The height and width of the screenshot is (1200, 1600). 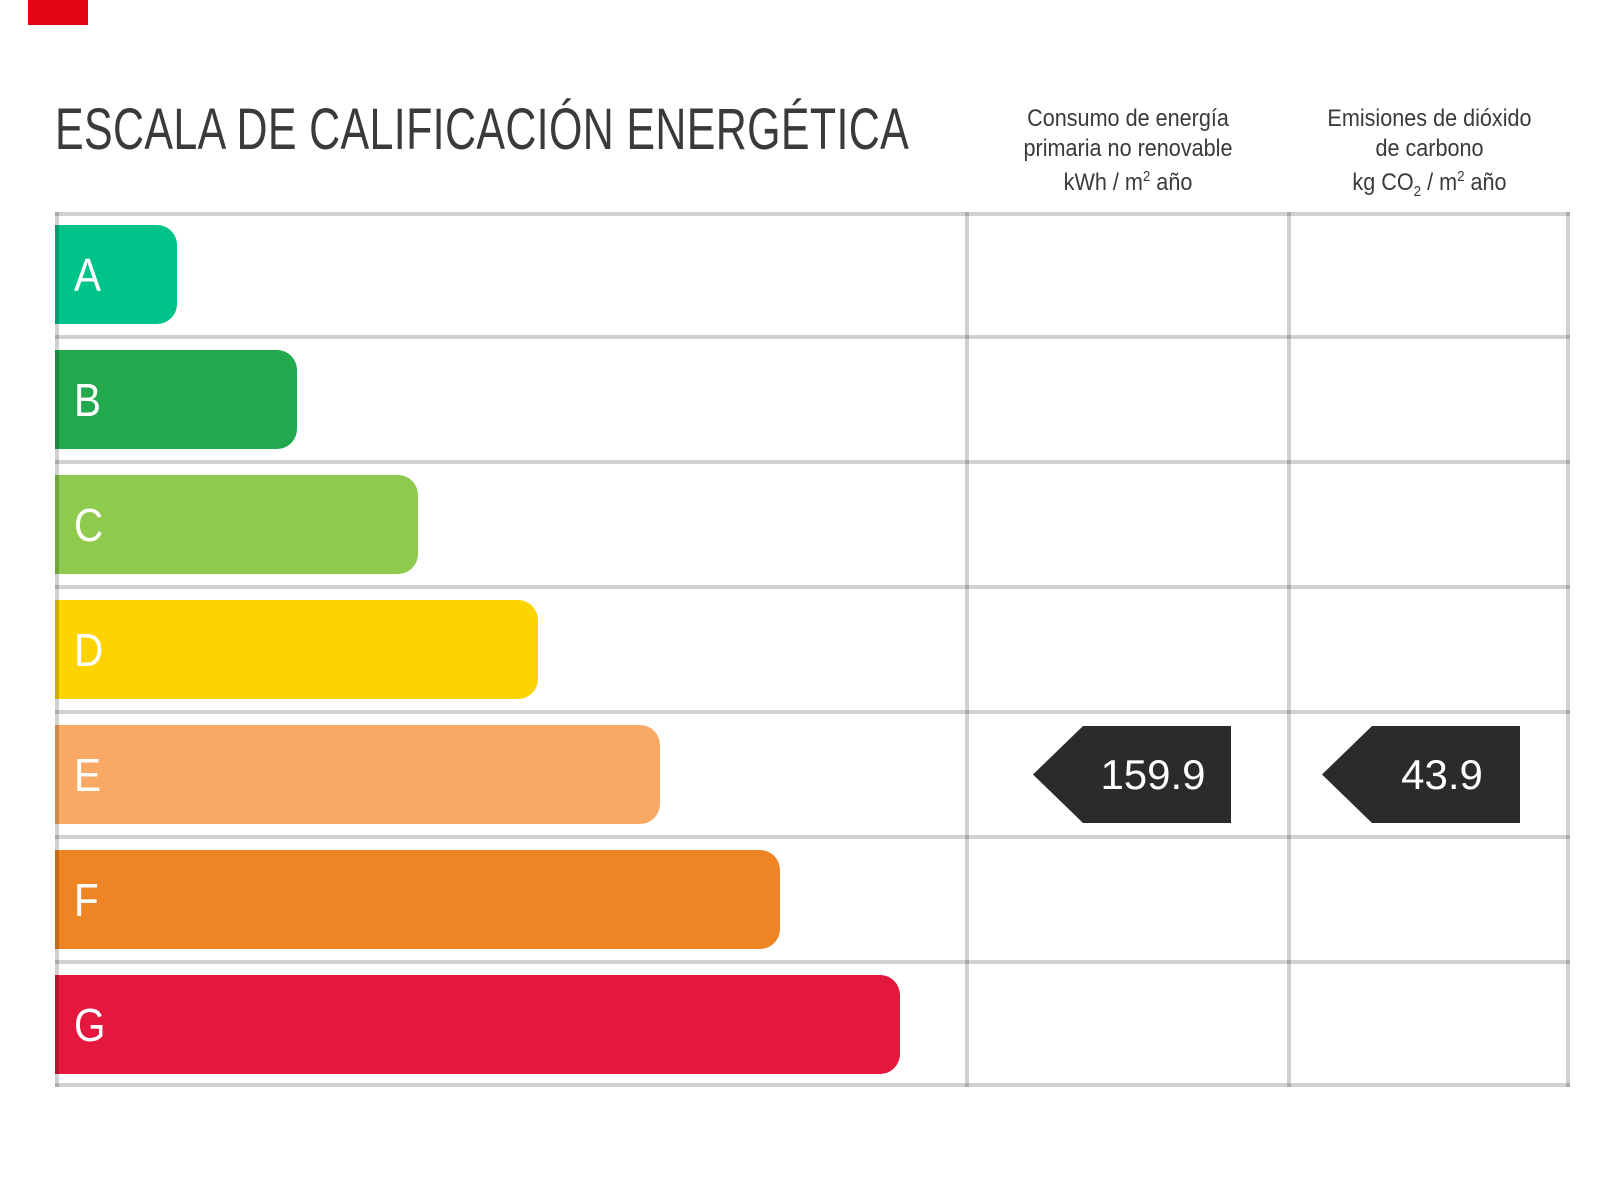 What do you see at coordinates (1442, 774) in the screenshot?
I see `indicator-value: 43.9` at bounding box center [1442, 774].